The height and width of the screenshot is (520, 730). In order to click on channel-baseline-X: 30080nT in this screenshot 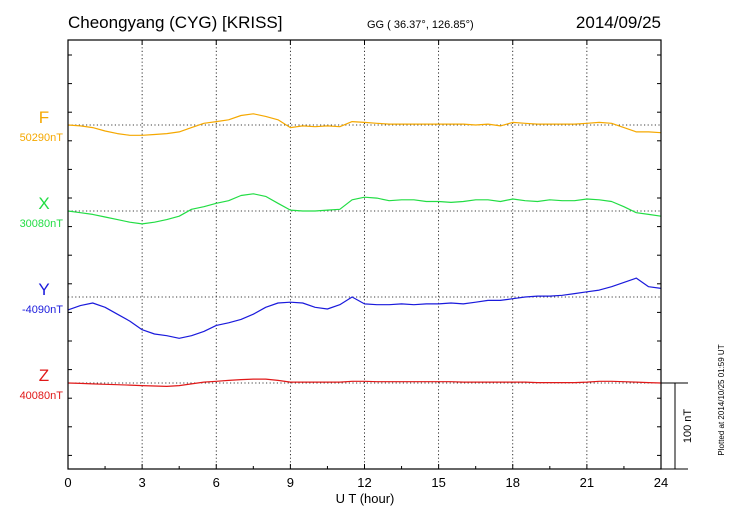, I will do `click(42, 224)`.